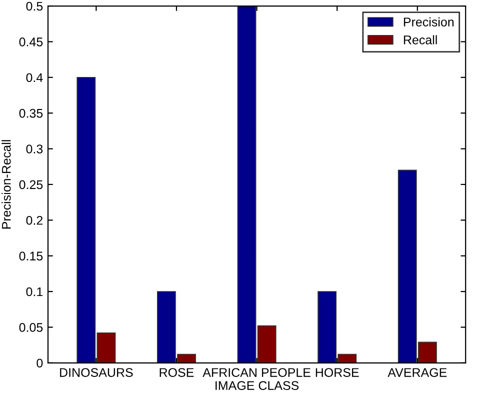 The image size is (480, 401). I want to click on legend-label: Recall, so click(420, 39).